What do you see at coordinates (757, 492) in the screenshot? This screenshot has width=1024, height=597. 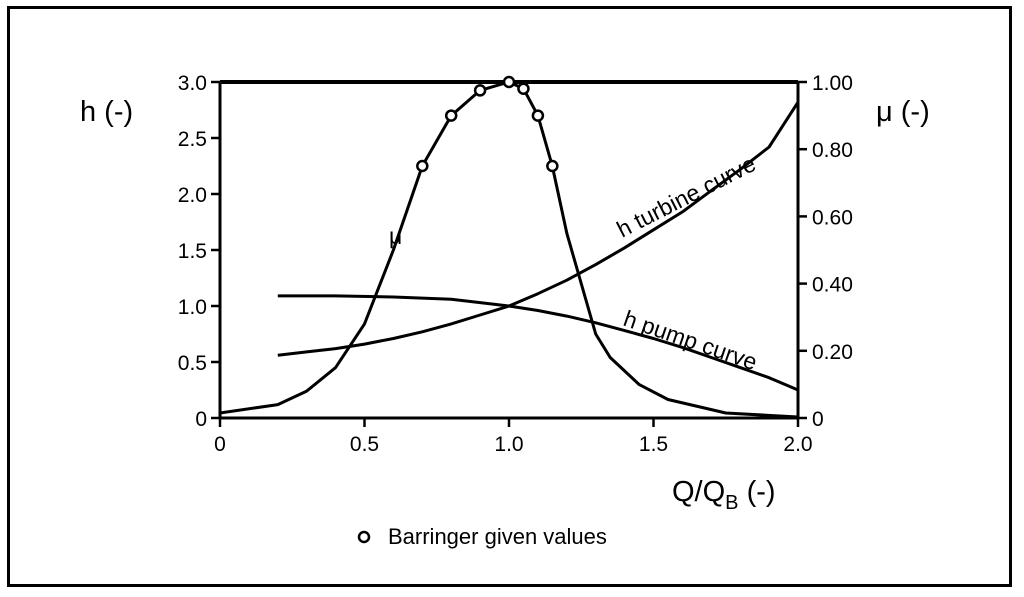 I see `x-axis-title-suffix: (-)` at bounding box center [757, 492].